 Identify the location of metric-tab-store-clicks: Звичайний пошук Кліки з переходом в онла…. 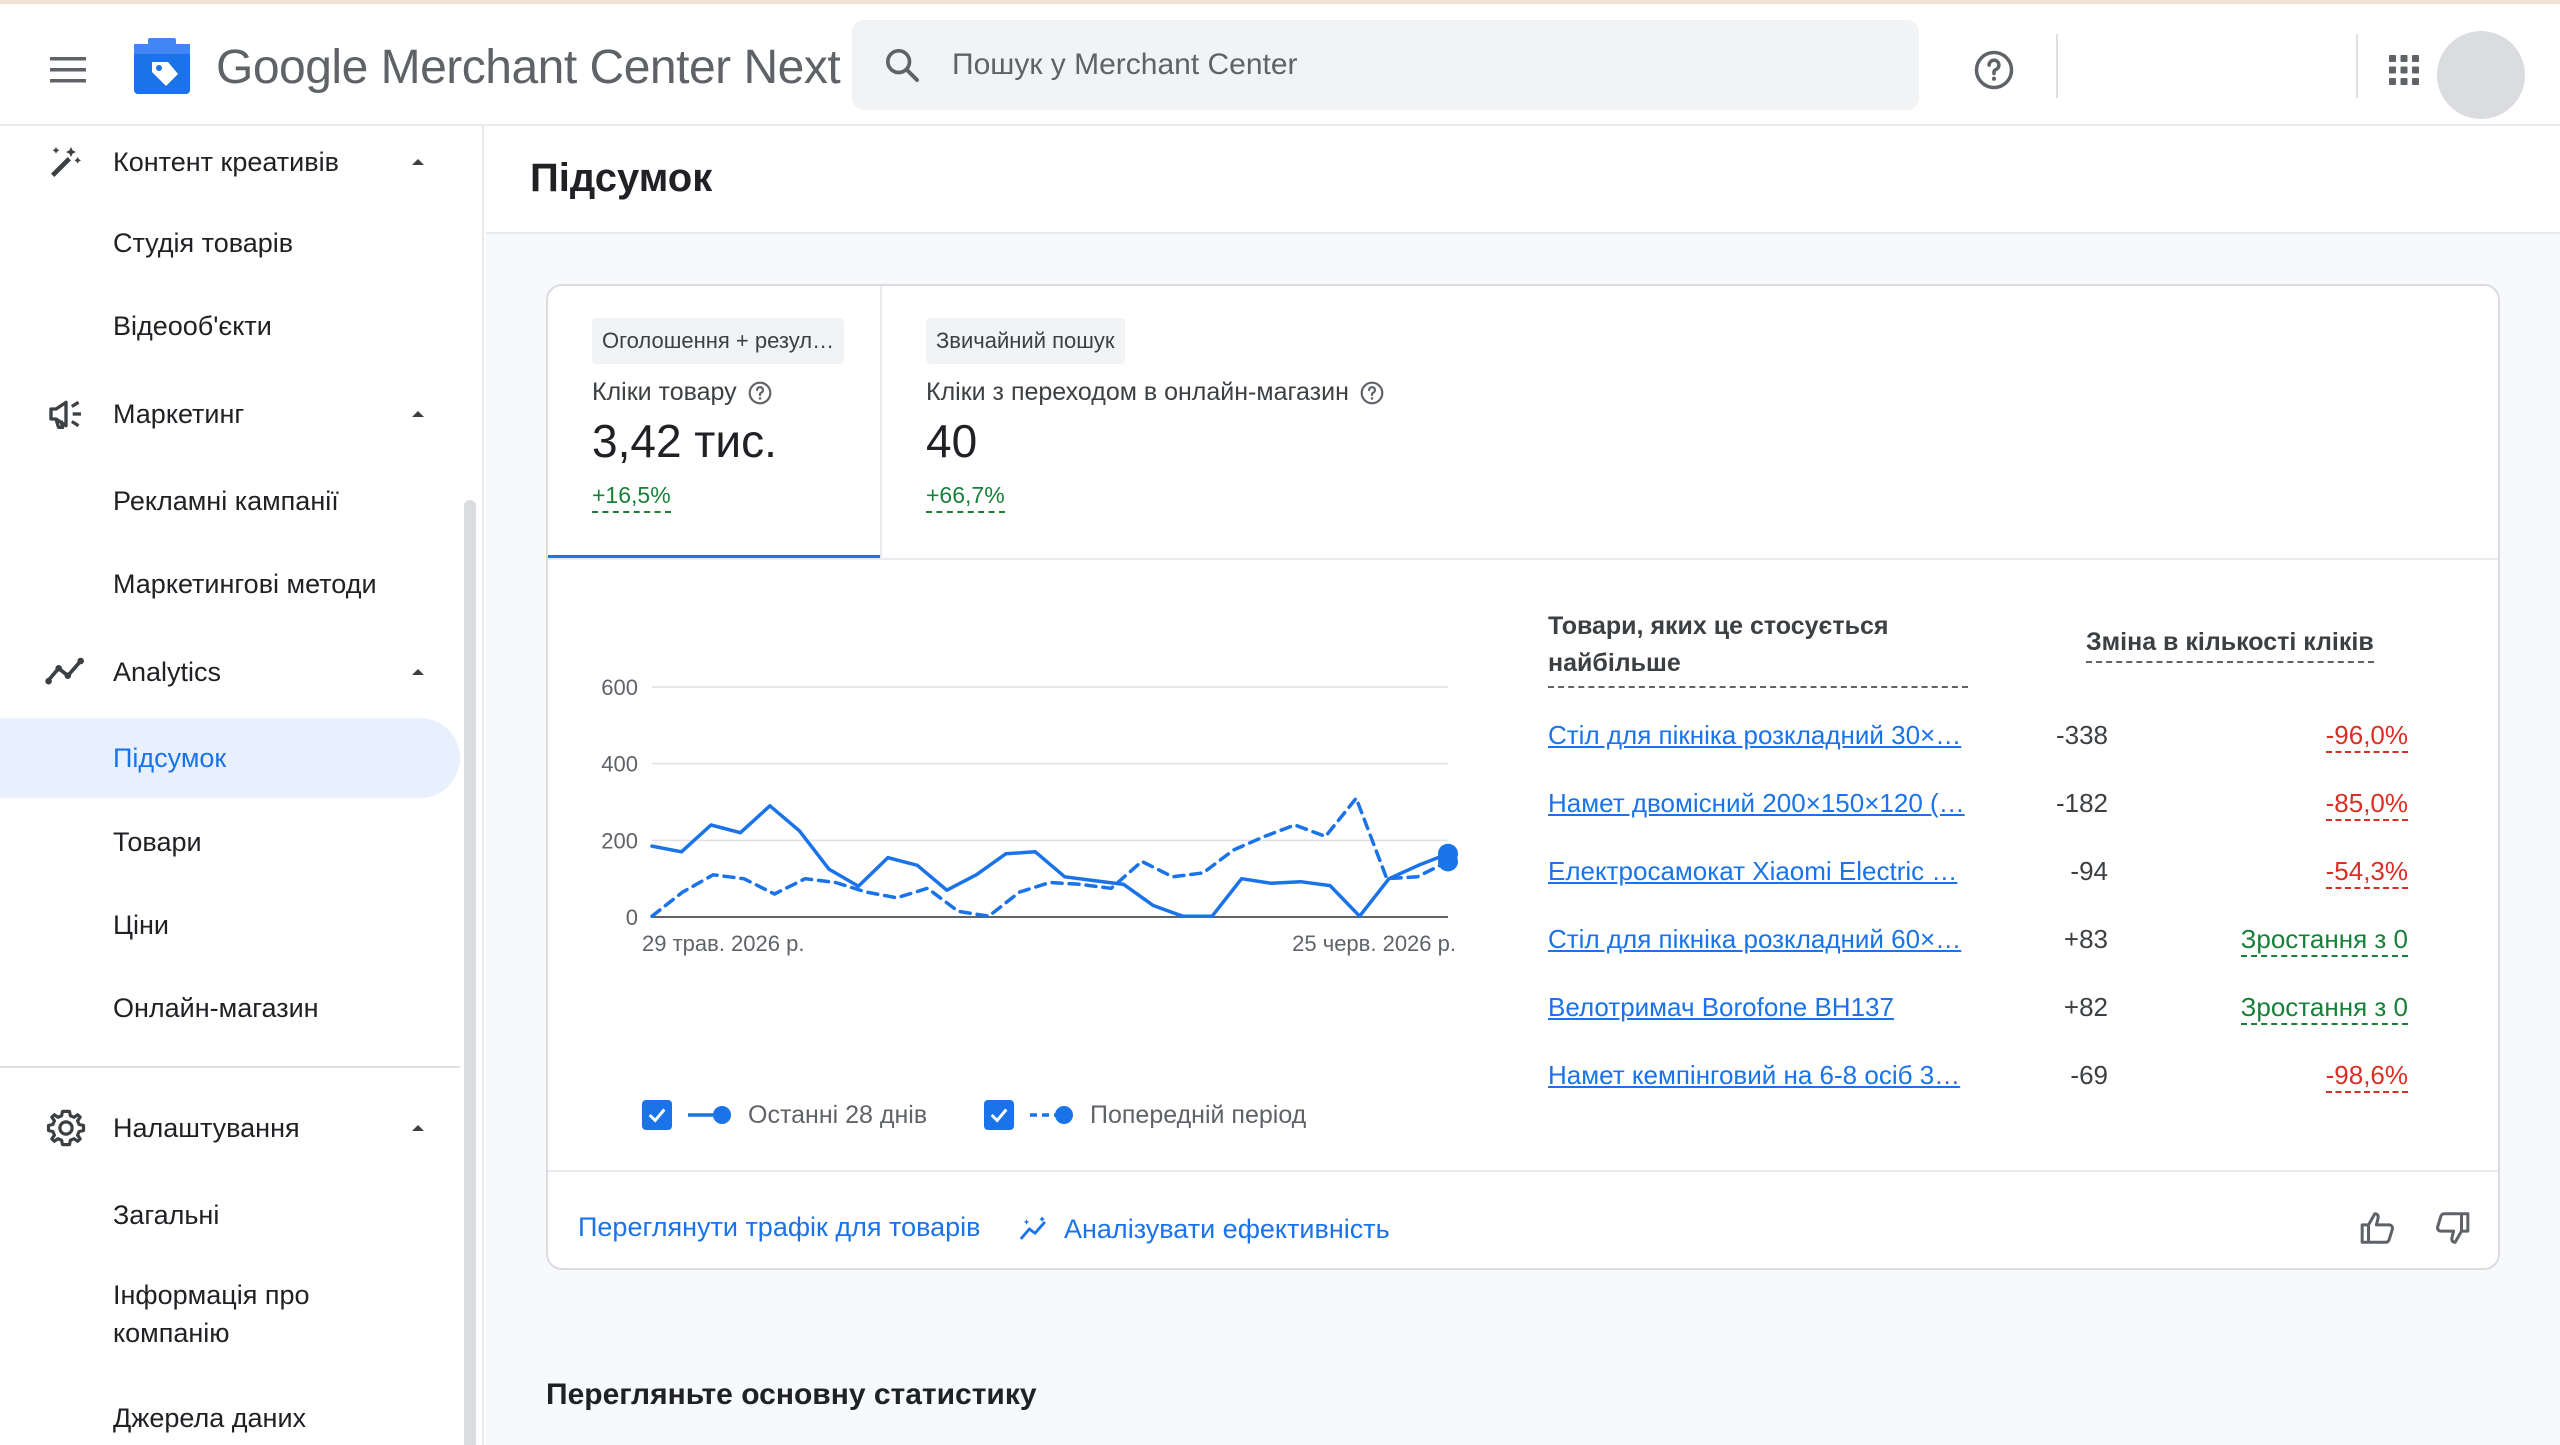
(1182, 423).